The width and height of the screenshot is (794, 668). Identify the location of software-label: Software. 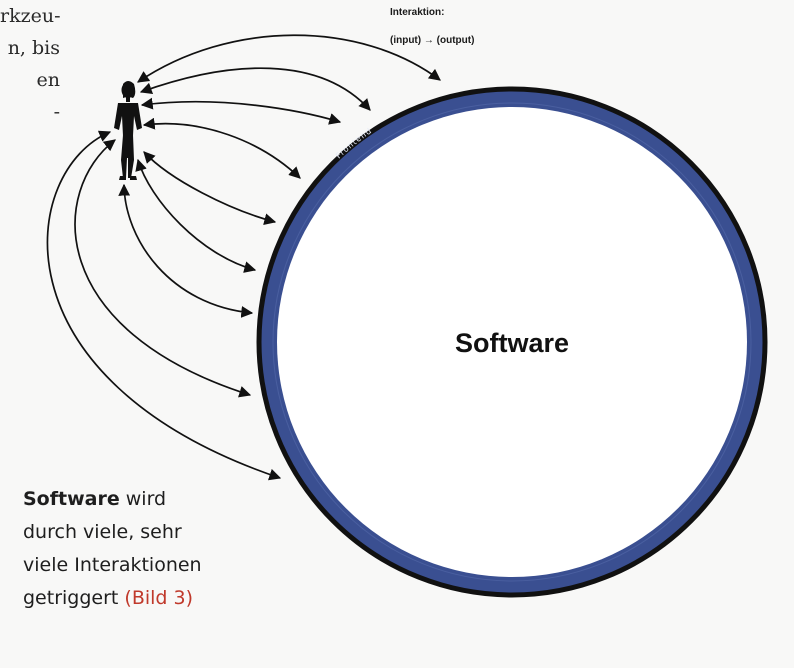
(512, 343).